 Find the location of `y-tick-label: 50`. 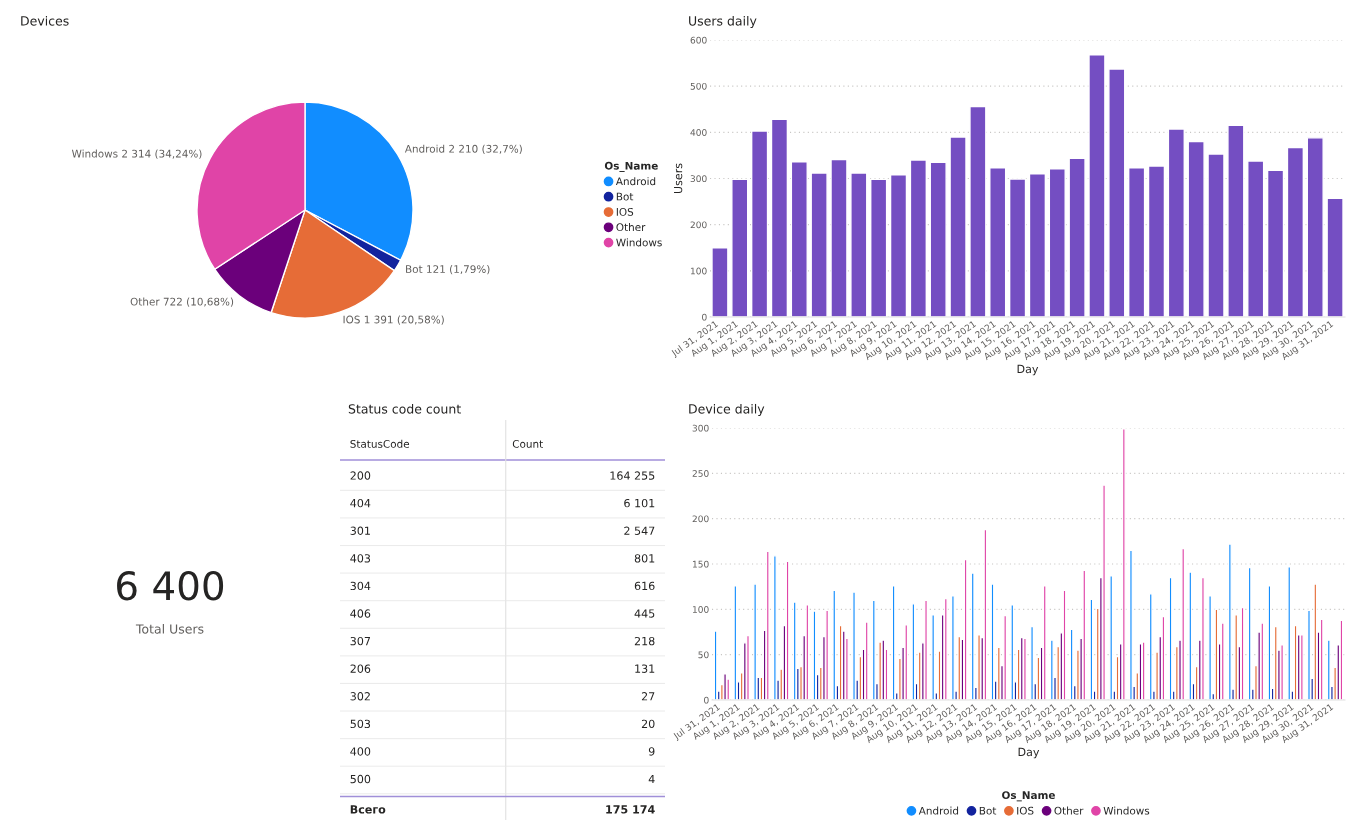

y-tick-label: 50 is located at coordinates (703, 655).